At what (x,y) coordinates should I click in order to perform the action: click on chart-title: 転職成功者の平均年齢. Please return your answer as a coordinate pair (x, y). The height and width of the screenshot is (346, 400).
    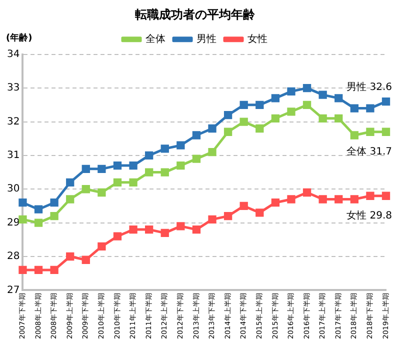
    Looking at the image, I should click on (195, 14).